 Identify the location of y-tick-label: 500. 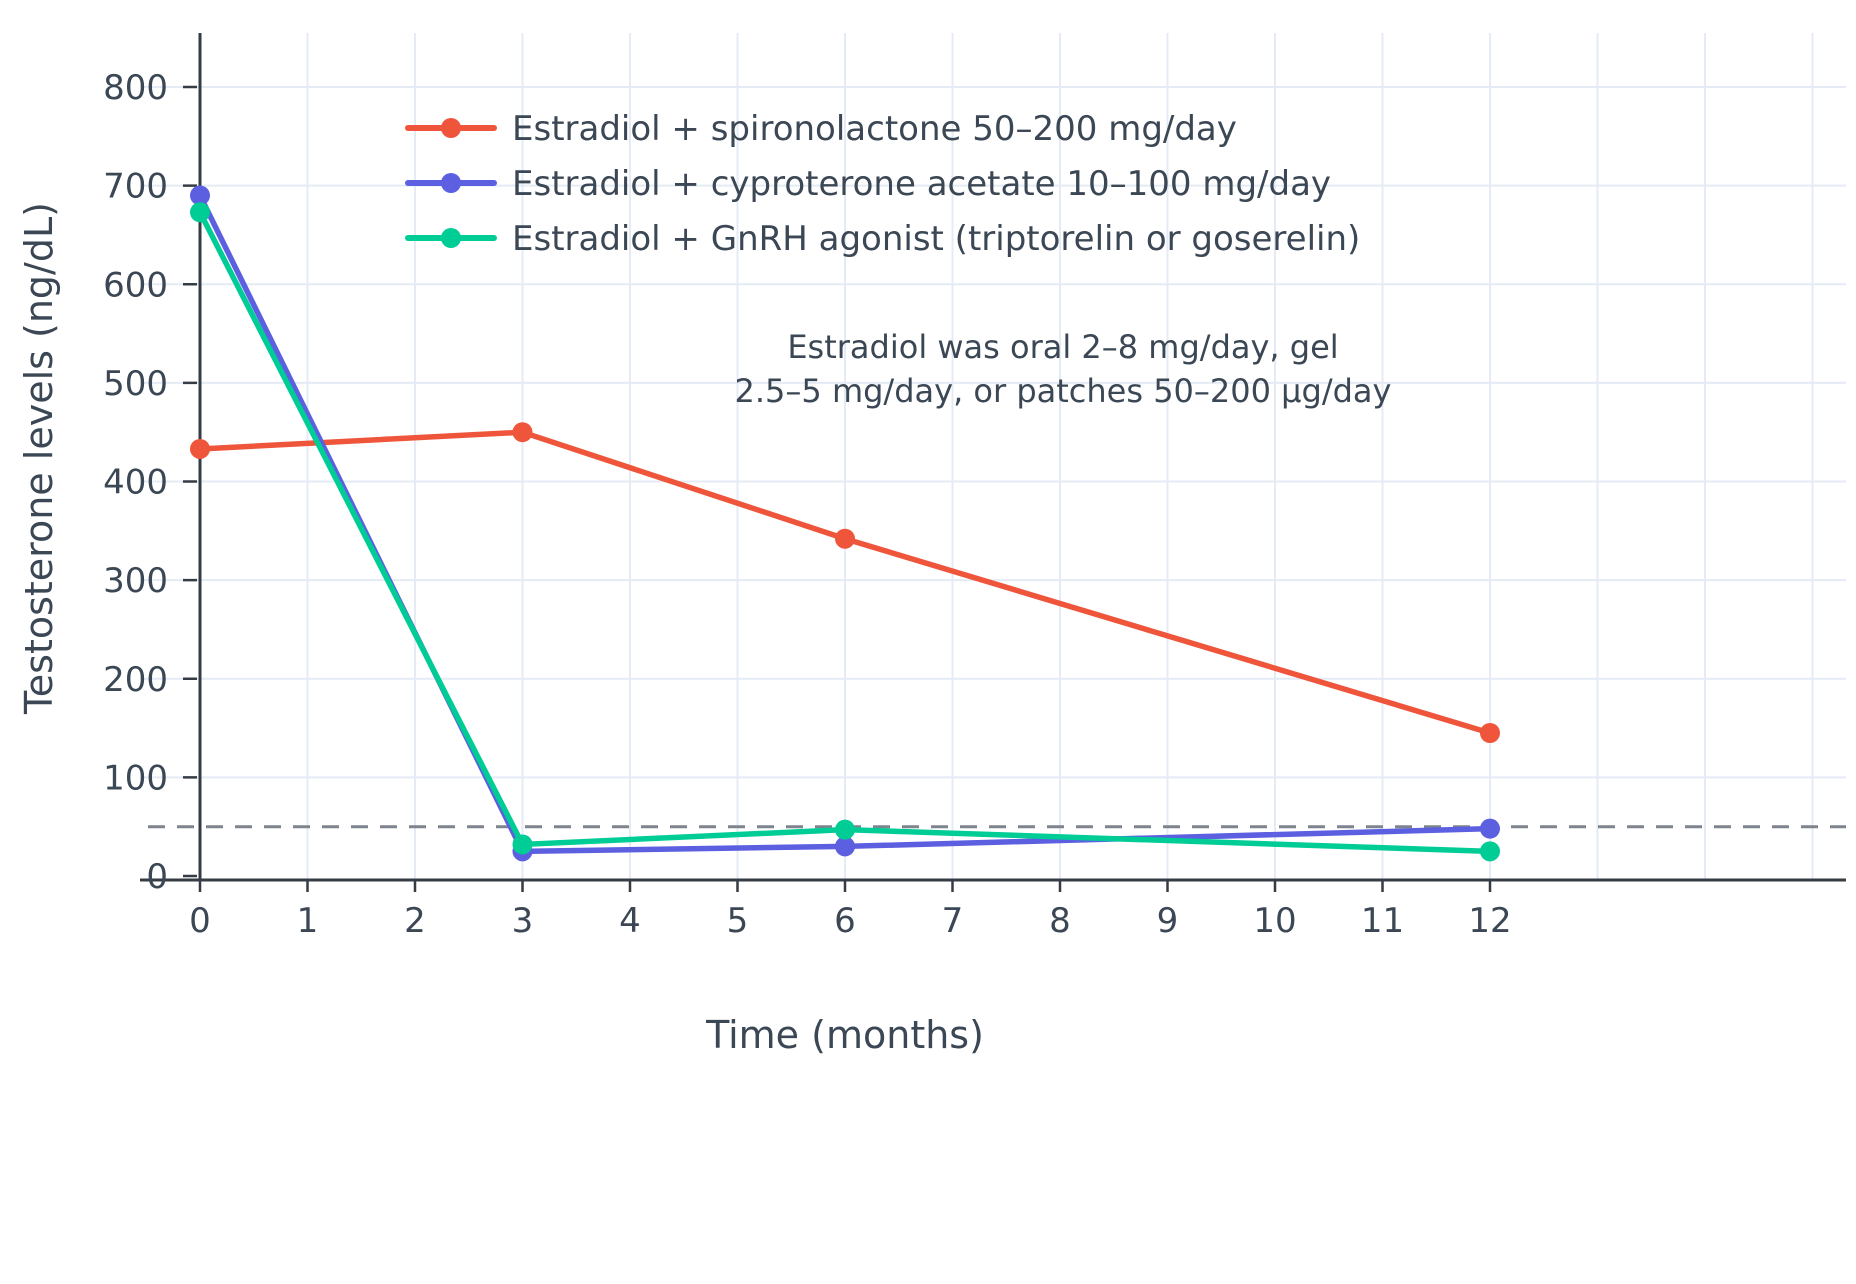
(135, 384).